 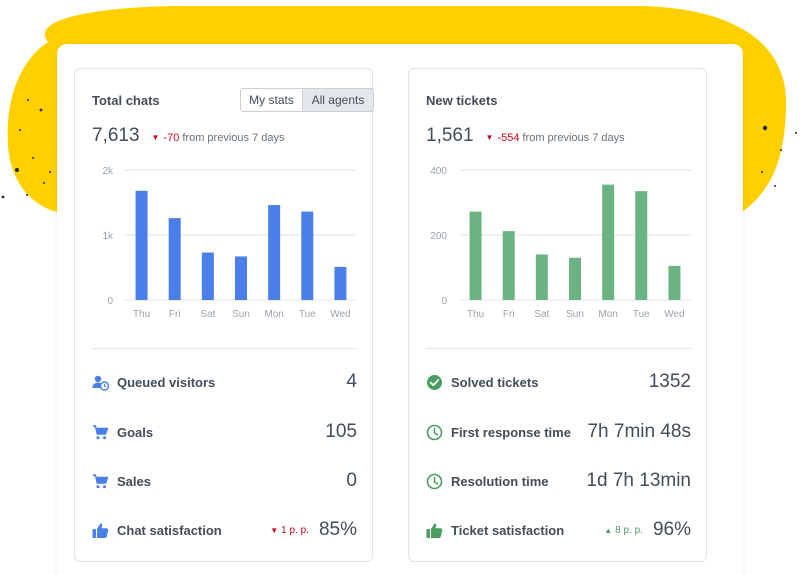 I want to click on all-agents-button: All agents, so click(x=338, y=100).